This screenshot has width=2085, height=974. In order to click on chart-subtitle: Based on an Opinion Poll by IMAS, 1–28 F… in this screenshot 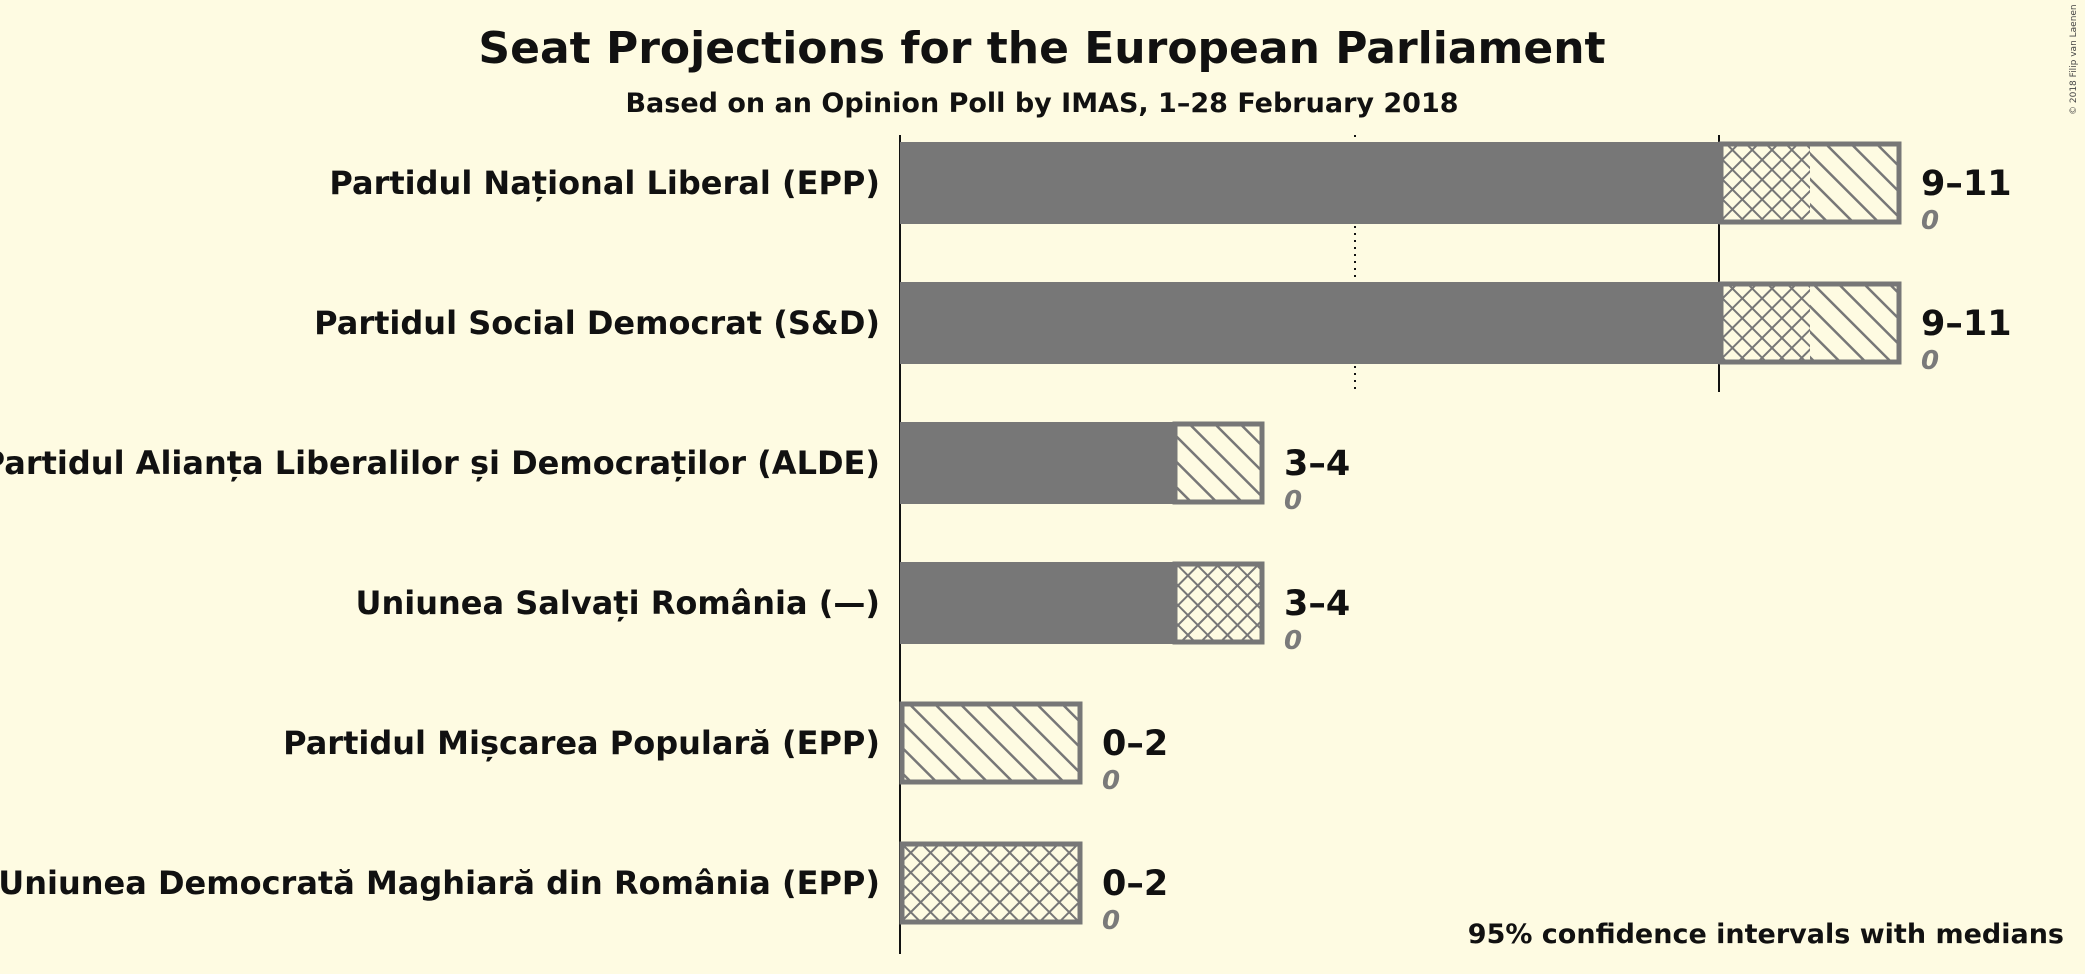, I will do `click(1041, 103)`.